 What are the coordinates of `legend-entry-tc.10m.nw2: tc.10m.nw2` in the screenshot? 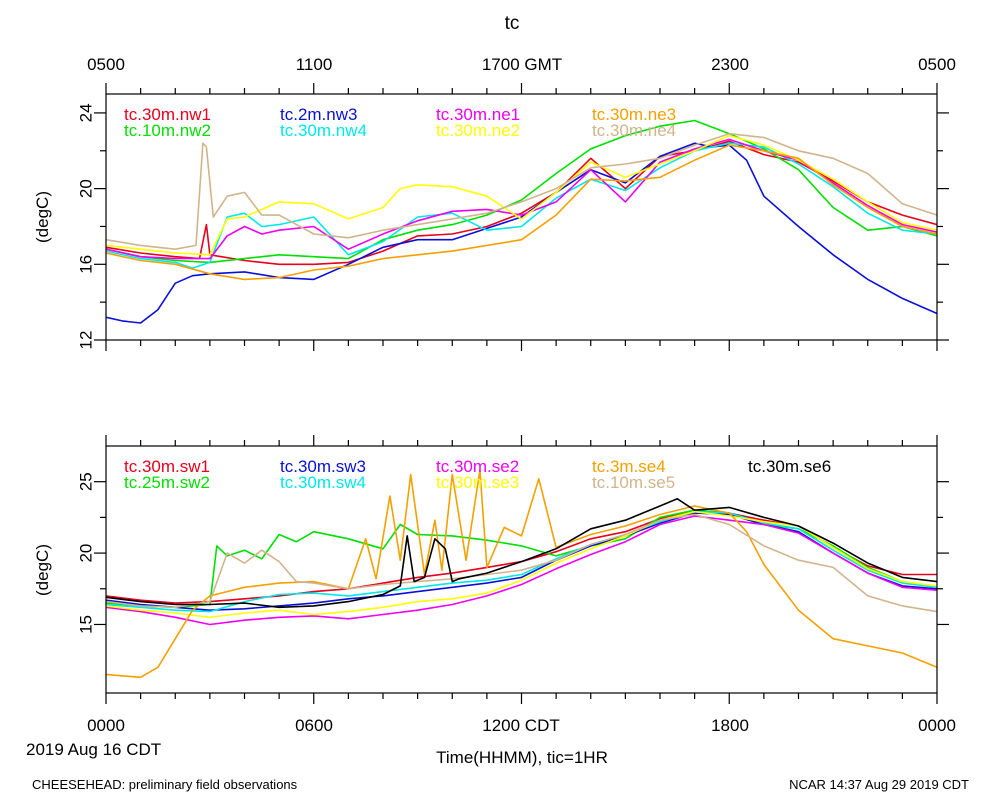 It's located at (167, 130).